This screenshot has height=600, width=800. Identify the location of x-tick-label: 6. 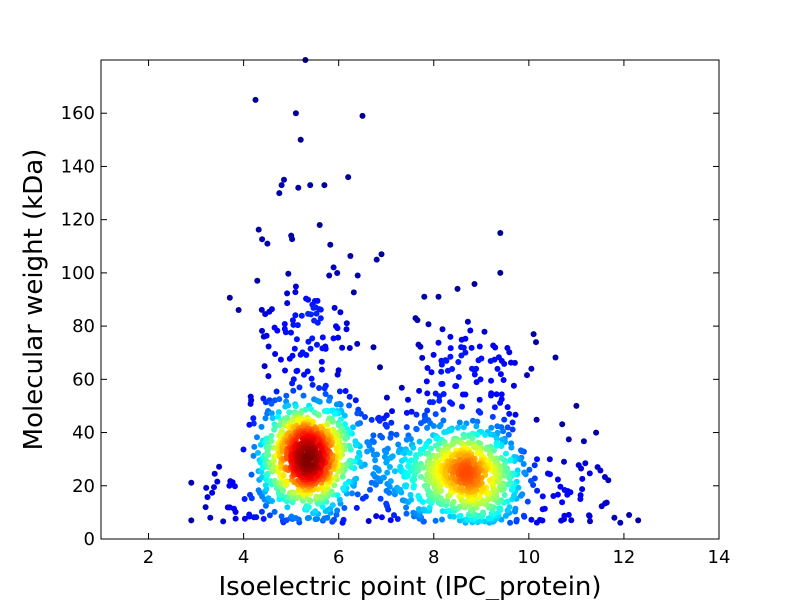
(338, 557).